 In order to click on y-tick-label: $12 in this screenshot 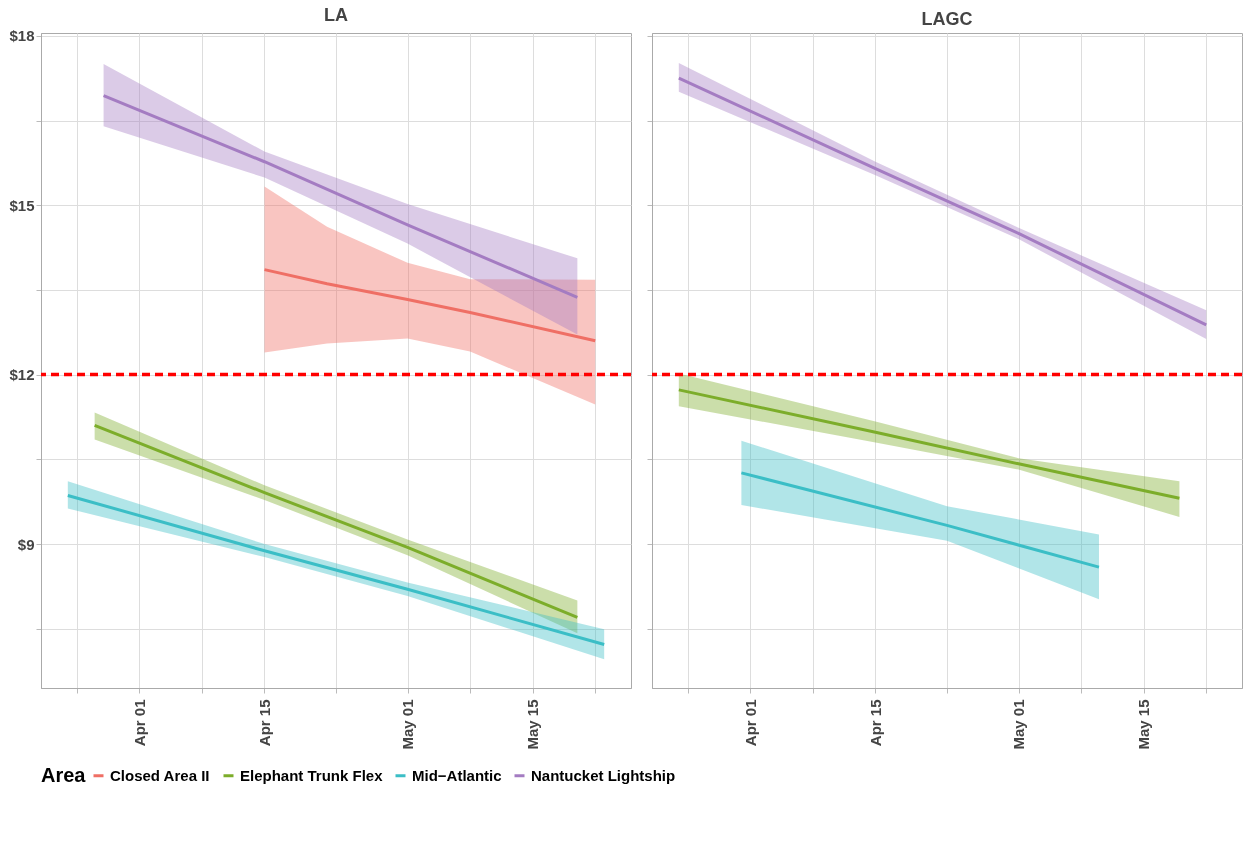, I will do `click(22, 375)`.